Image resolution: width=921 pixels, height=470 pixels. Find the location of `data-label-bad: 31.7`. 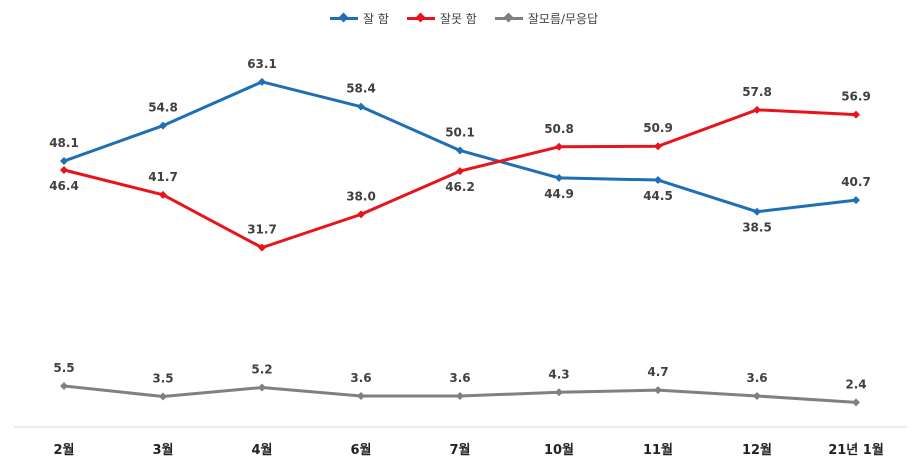

data-label-bad: 31.7 is located at coordinates (262, 230).